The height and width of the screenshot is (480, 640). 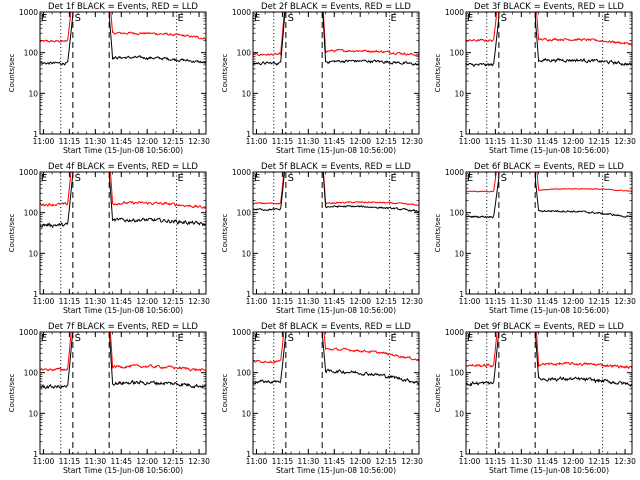 I want to click on panel-title: Det 5f BLACK = Events, RED = LLD, so click(x=336, y=167).